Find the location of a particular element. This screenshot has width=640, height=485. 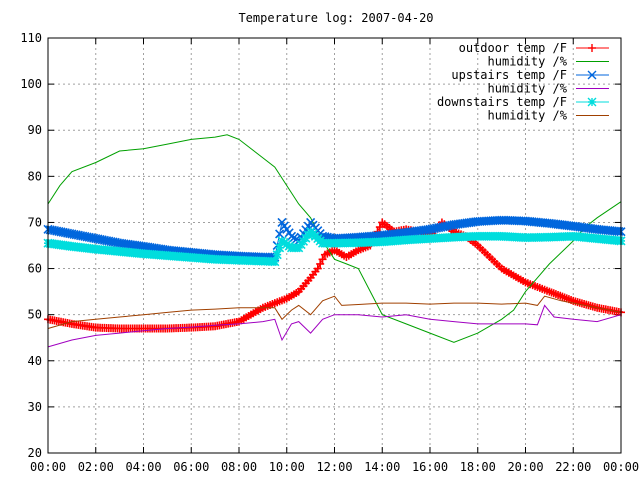

y-tick-label: 100 is located at coordinates (31, 84).